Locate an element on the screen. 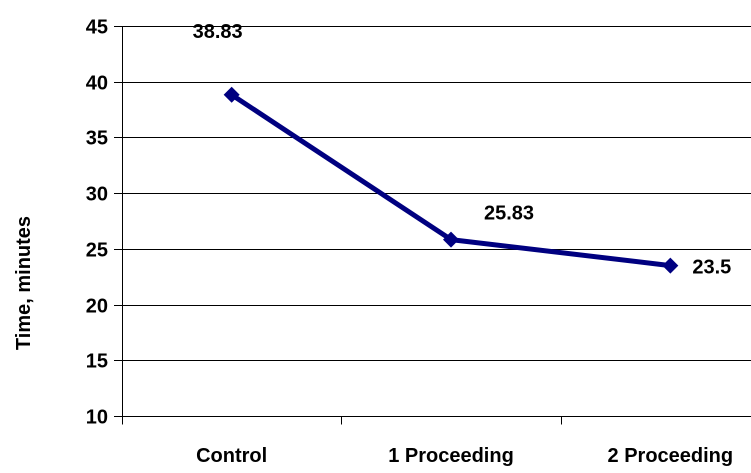 The image size is (751, 473). y-tick-label-35: 35 is located at coordinates (97, 139).